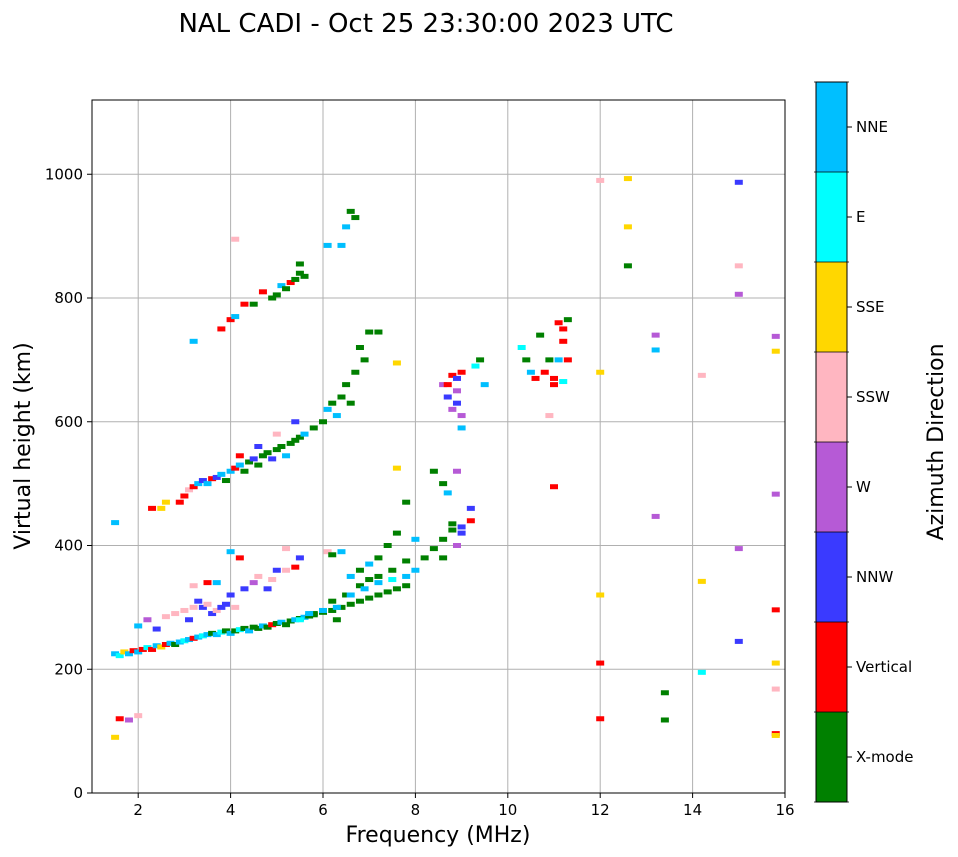 Image resolution: width=958 pixels, height=857 pixels. I want to click on colorbar-label-nne: NNE, so click(872, 127).